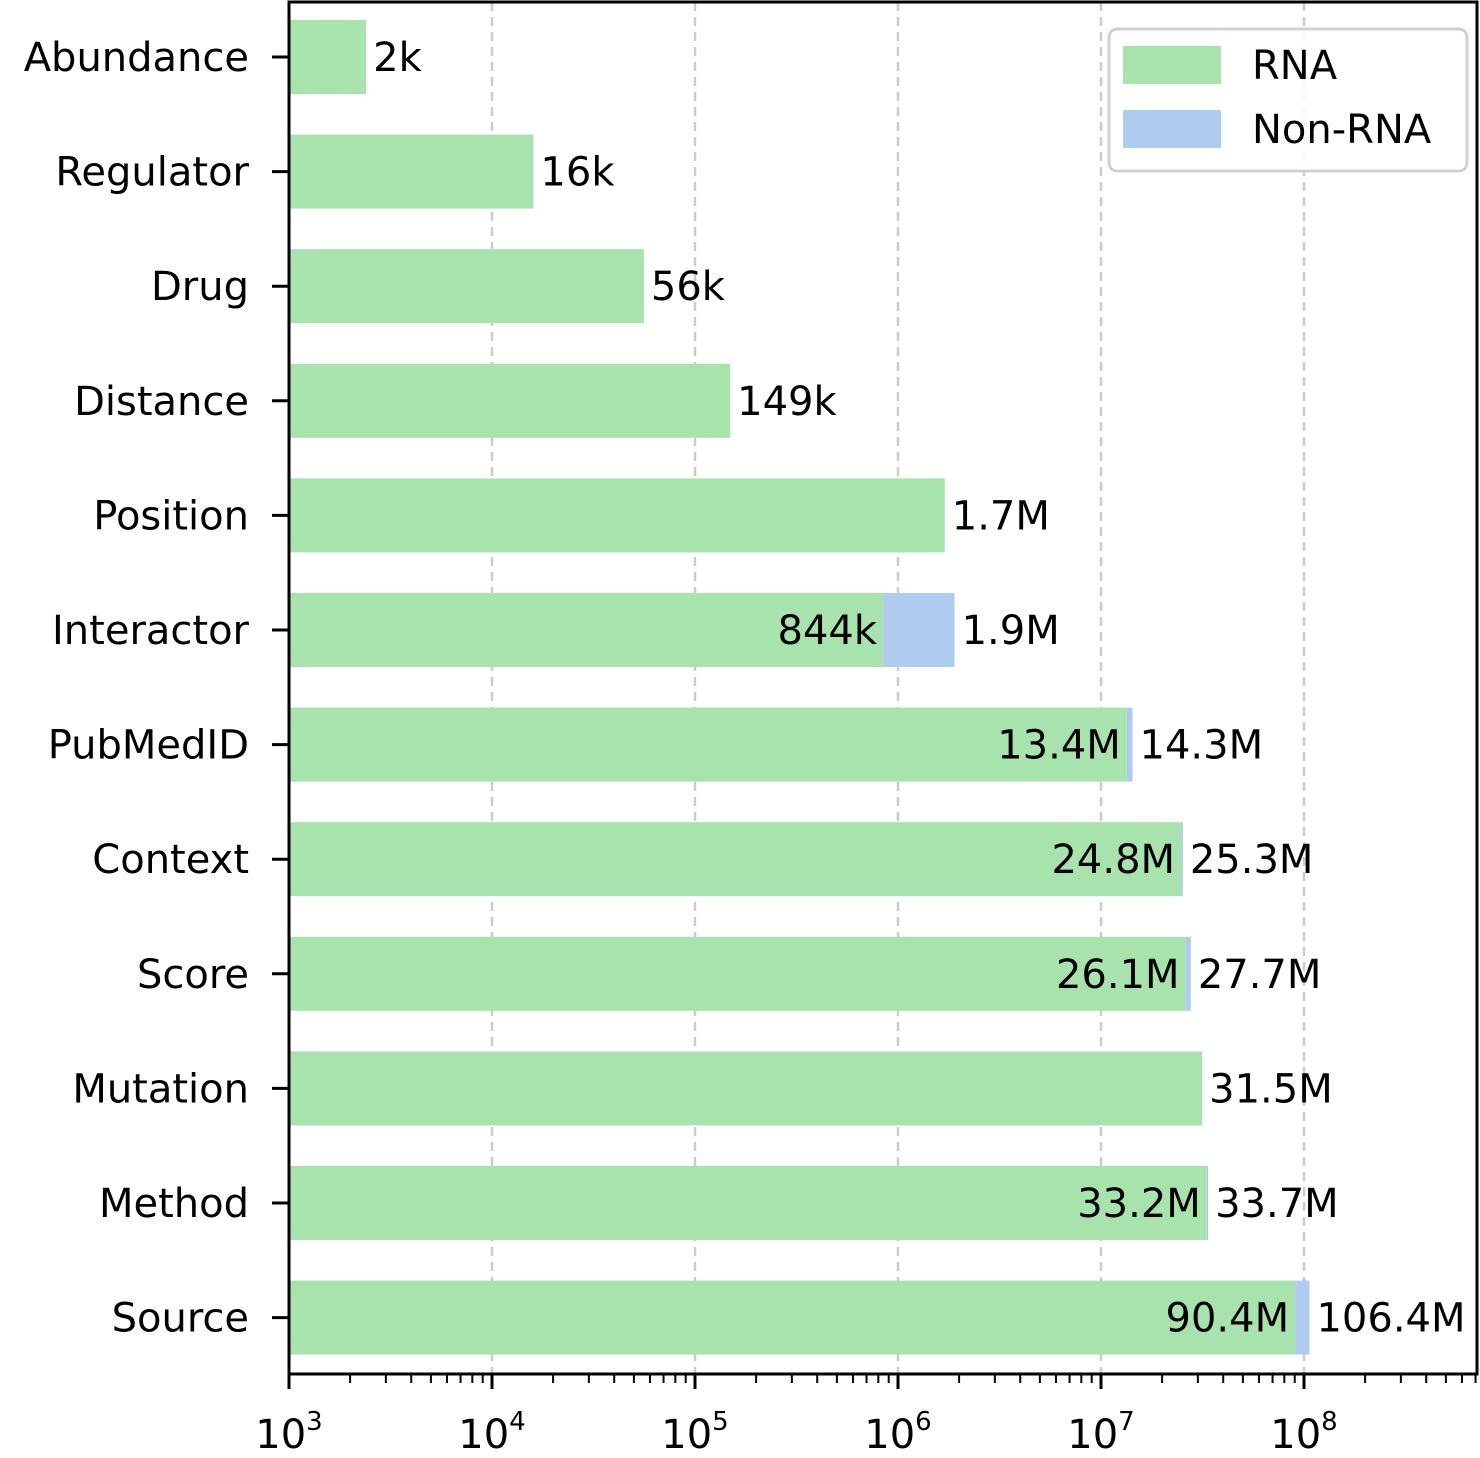 The width and height of the screenshot is (1480, 1458). Describe the element at coordinates (1260, 975) in the screenshot. I see `total-label: 27.7M` at that location.